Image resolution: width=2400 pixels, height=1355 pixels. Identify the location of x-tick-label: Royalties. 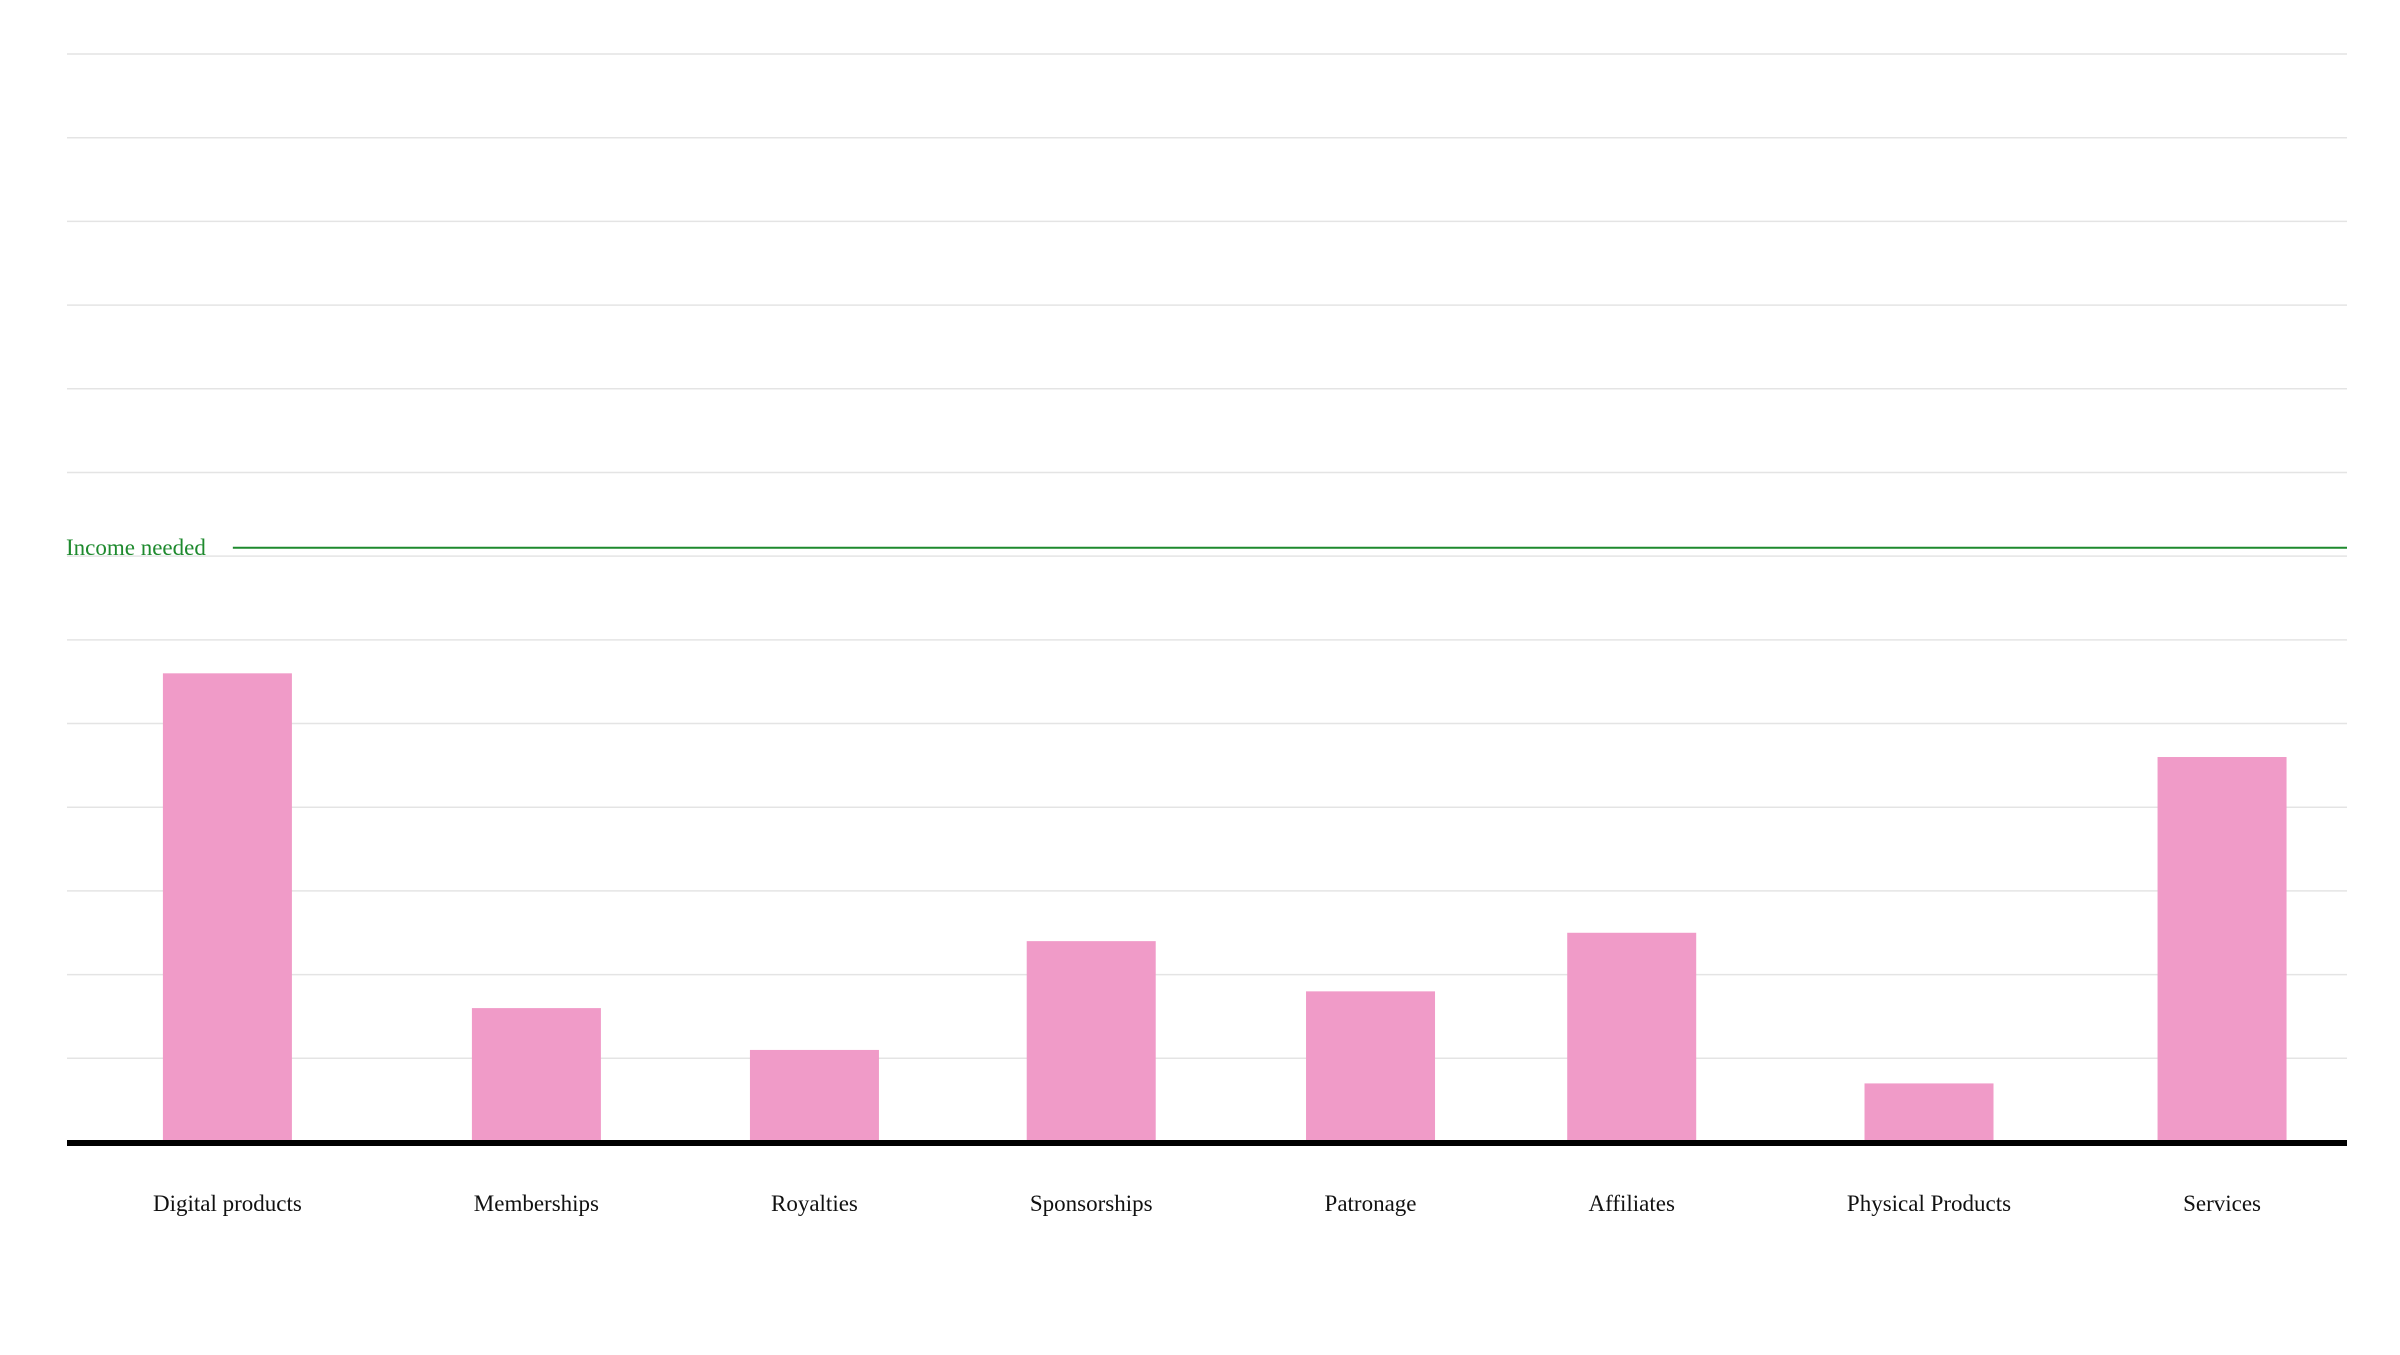
(814, 1203).